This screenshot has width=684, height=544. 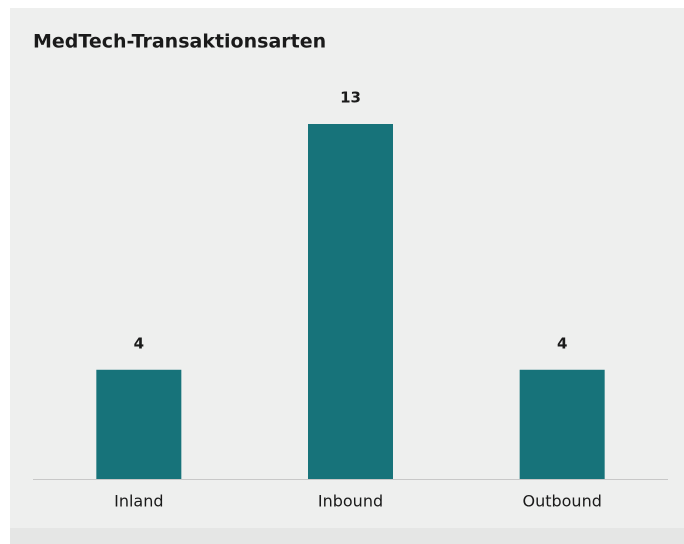 I want to click on card-footer, so click(x=347, y=536).